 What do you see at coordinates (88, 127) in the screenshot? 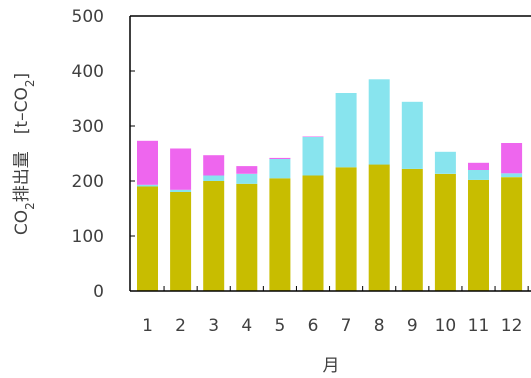
I see `y-tick-label: 300` at bounding box center [88, 127].